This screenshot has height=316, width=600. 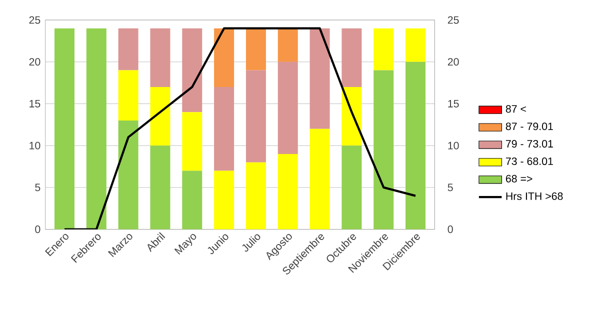 I want to click on y-tick-label: 25, so click(x=34, y=20).